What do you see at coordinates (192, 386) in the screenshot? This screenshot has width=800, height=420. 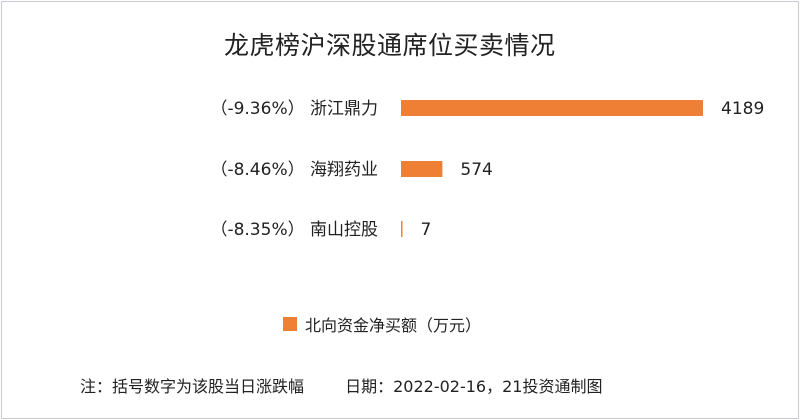 I see `footer-note: 注：括号数字为该股当日涨跌幅` at bounding box center [192, 386].